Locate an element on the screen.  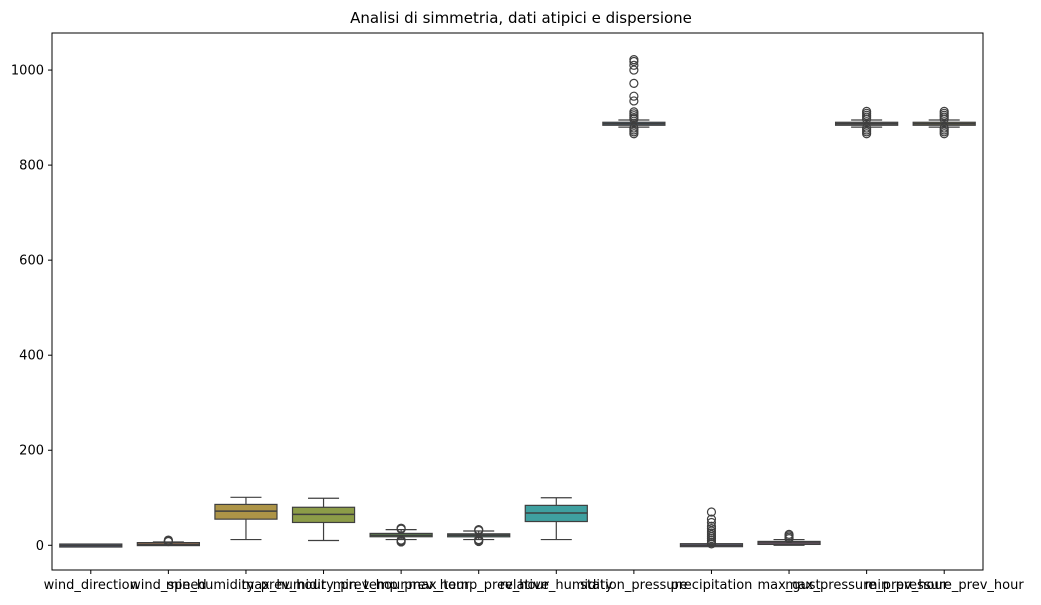
box-max_humidity_prev_hour is located at coordinates (323, 519).